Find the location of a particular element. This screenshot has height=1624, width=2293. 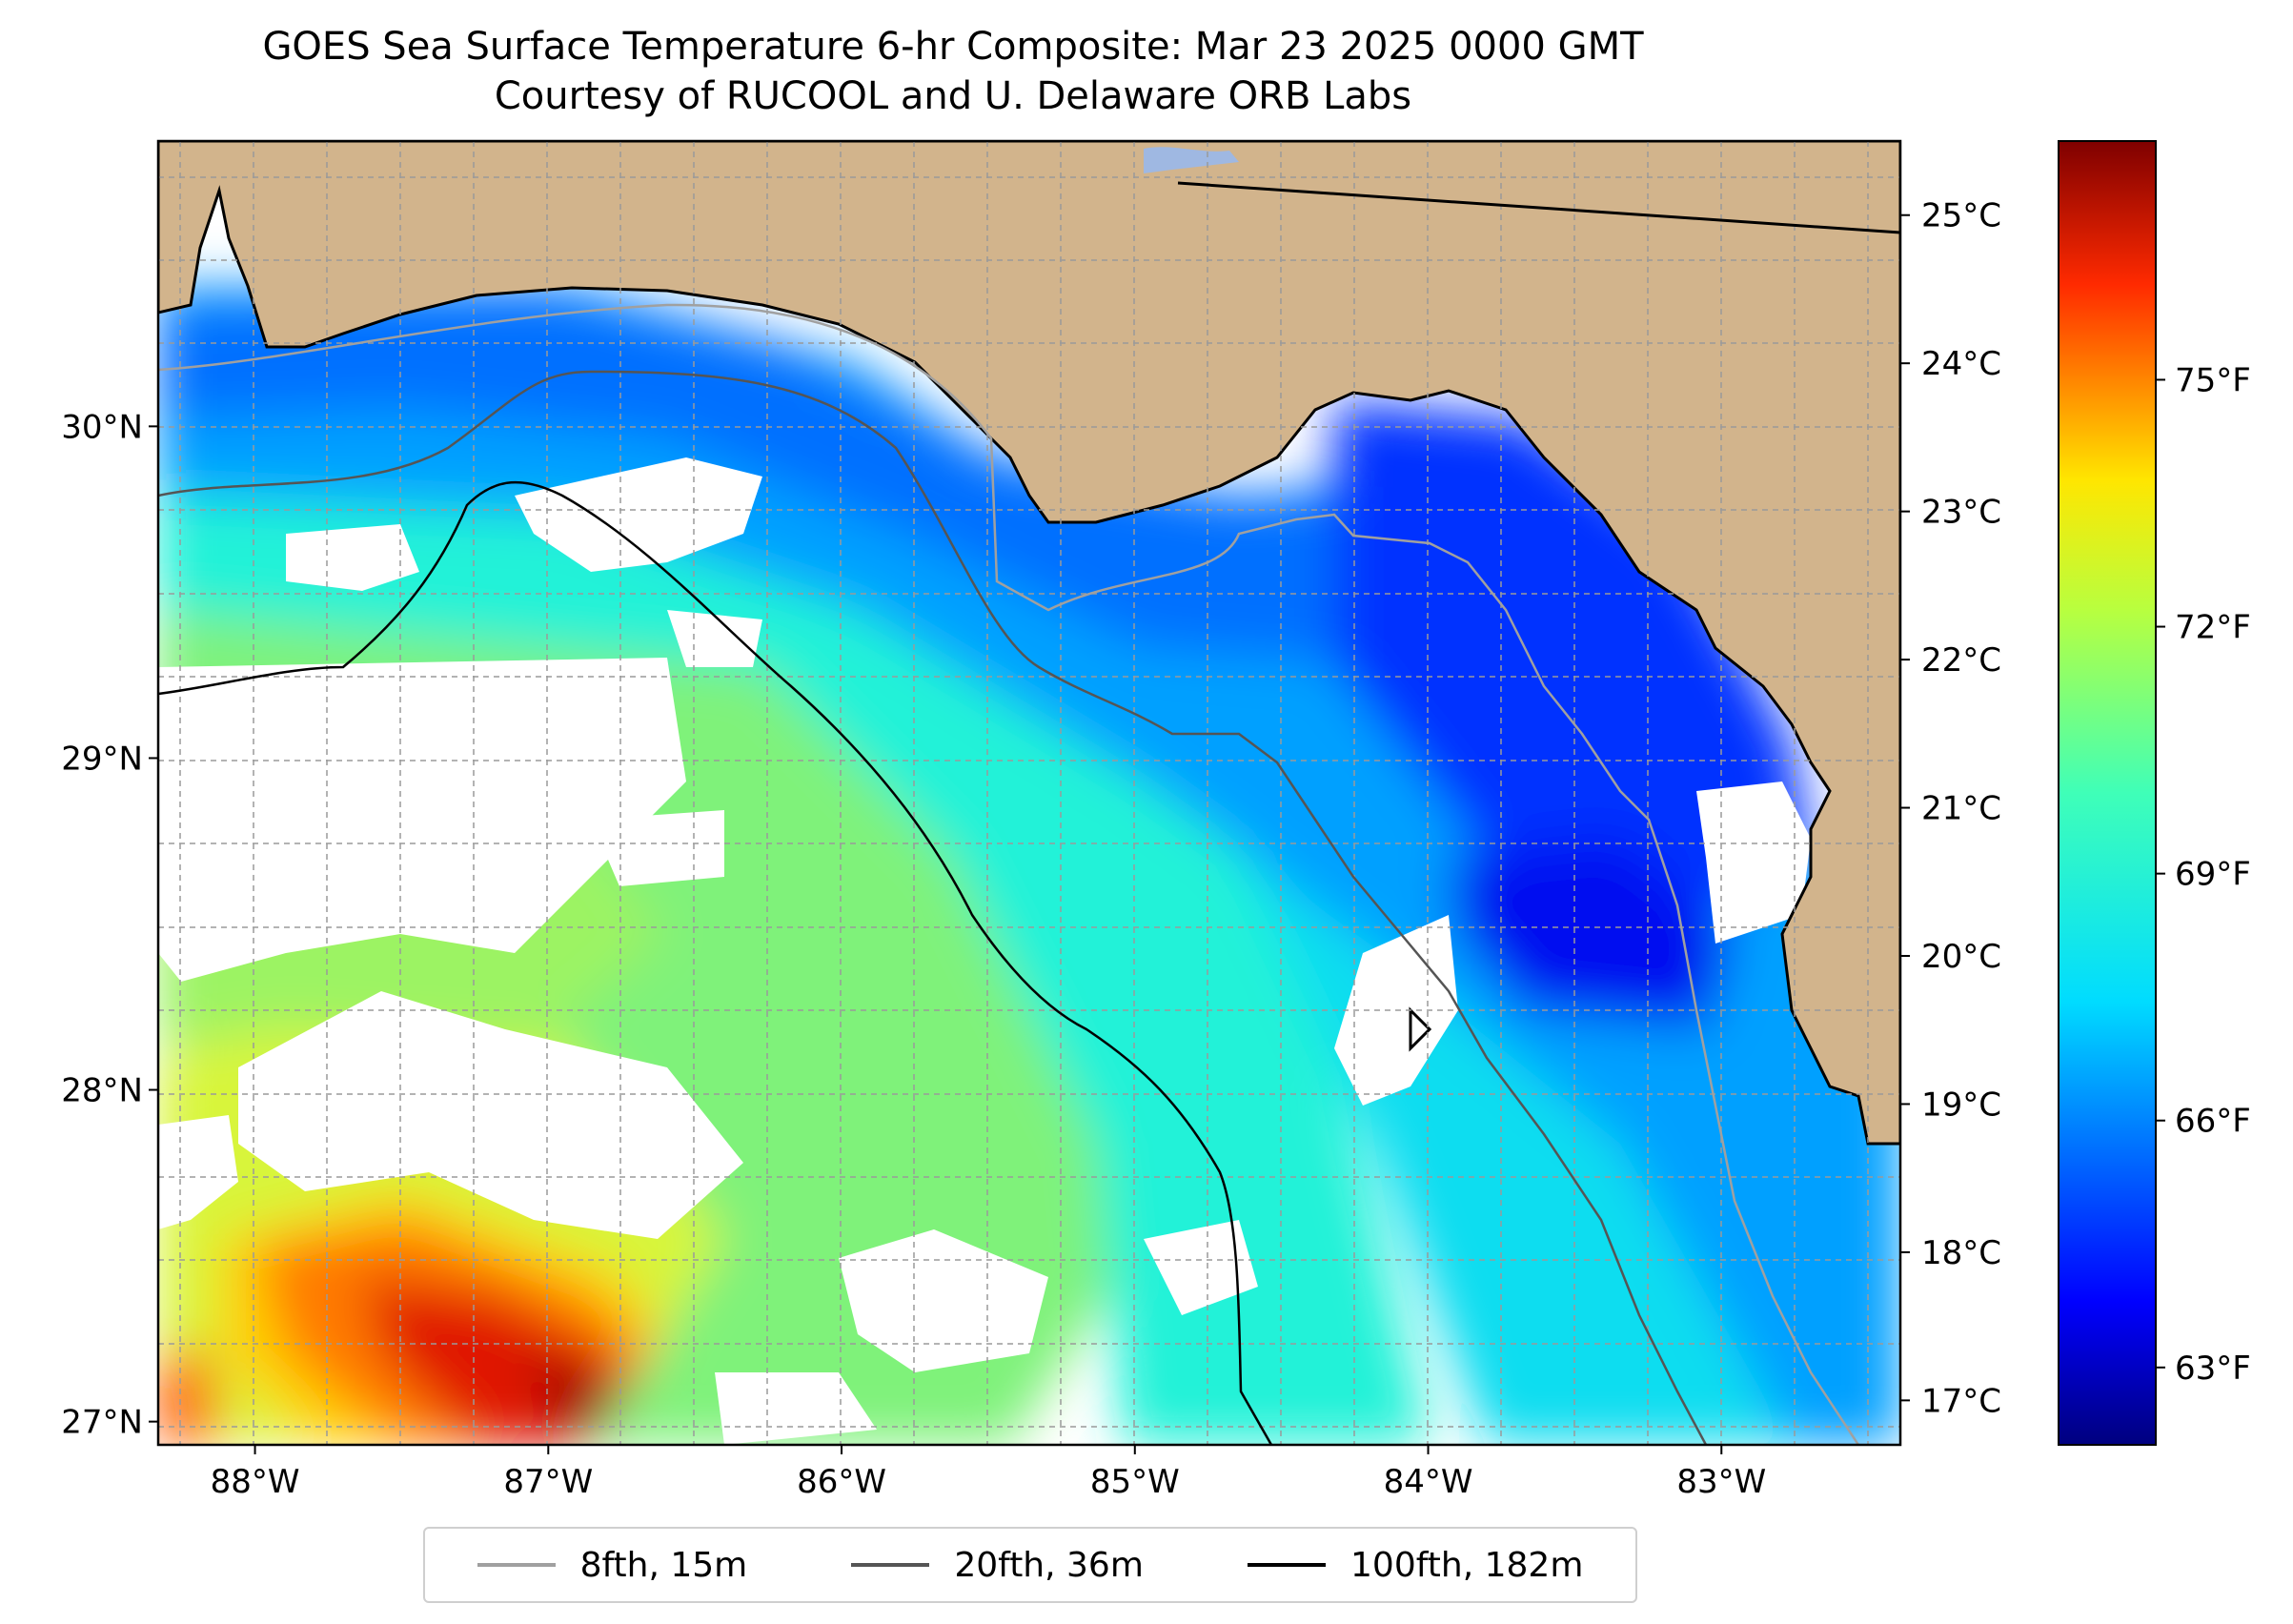

celsius-tick-label: 22°C is located at coordinates (1961, 660).